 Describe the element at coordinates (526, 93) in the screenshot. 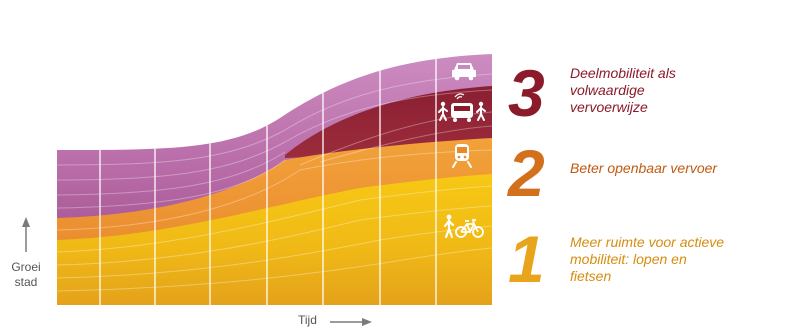

I see `legend-number: 3` at that location.